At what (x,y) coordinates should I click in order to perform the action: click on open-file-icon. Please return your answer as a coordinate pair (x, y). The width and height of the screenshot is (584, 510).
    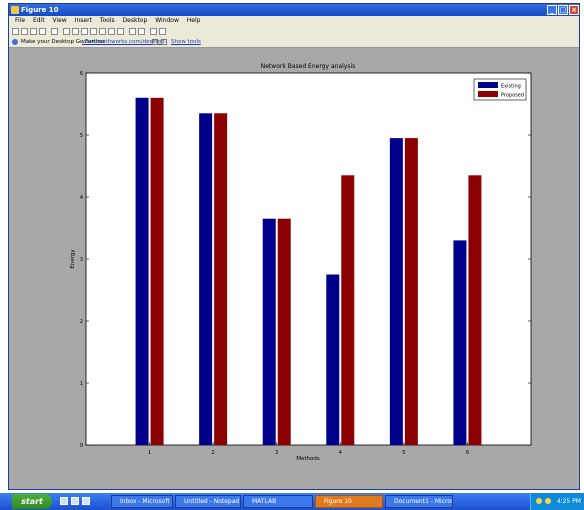
    Looking at the image, I should click on (24, 31).